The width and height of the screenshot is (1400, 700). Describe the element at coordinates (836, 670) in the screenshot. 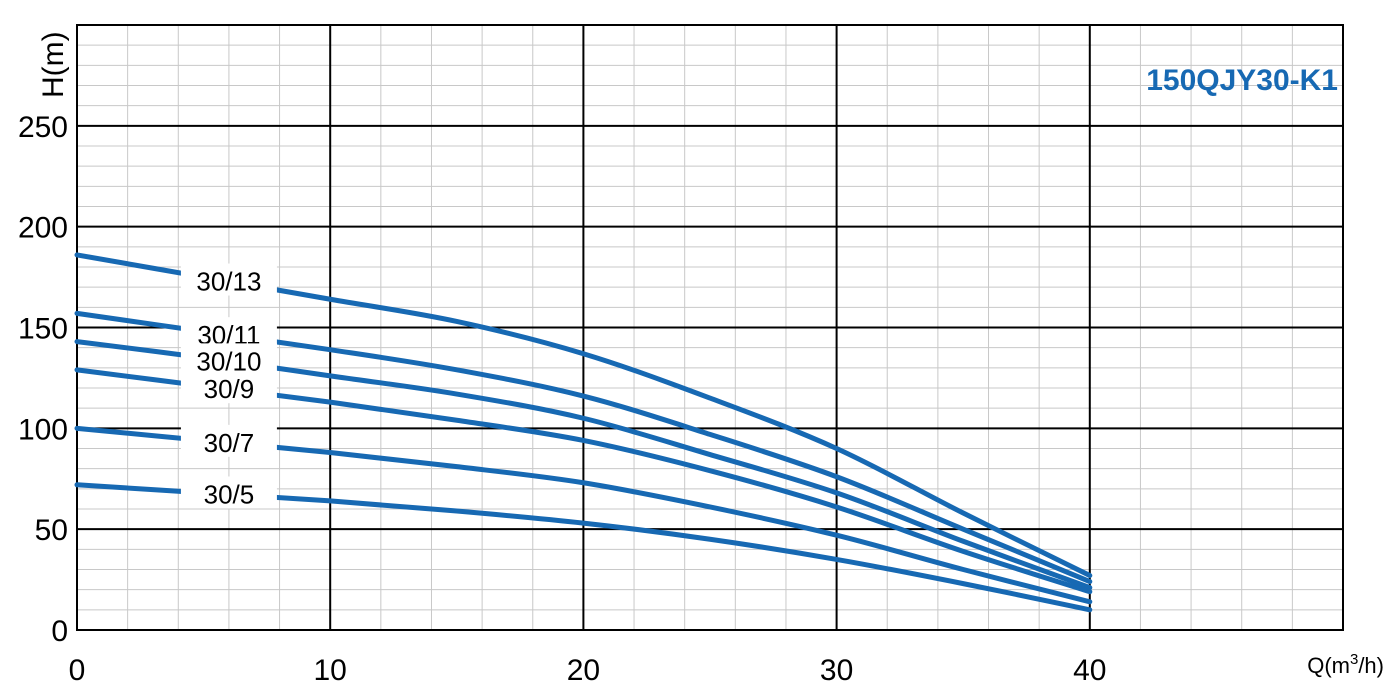

I see `x-tick-label: 30` at that location.